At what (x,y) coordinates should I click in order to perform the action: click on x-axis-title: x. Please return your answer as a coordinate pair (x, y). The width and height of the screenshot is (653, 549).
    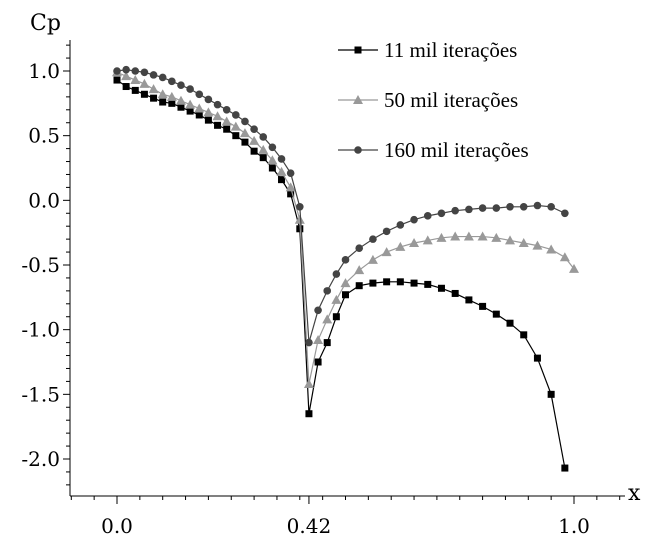
    Looking at the image, I should click on (634, 493).